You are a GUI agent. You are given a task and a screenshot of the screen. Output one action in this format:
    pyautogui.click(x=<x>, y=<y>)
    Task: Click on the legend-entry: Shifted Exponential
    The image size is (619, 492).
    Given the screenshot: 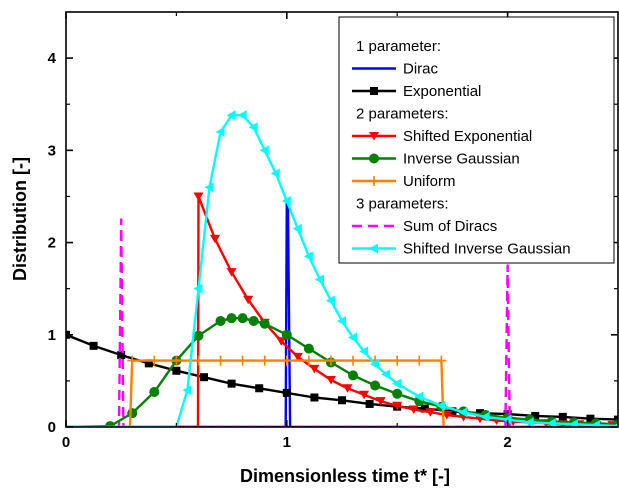 What is the action you would take?
    pyautogui.click(x=467, y=136)
    